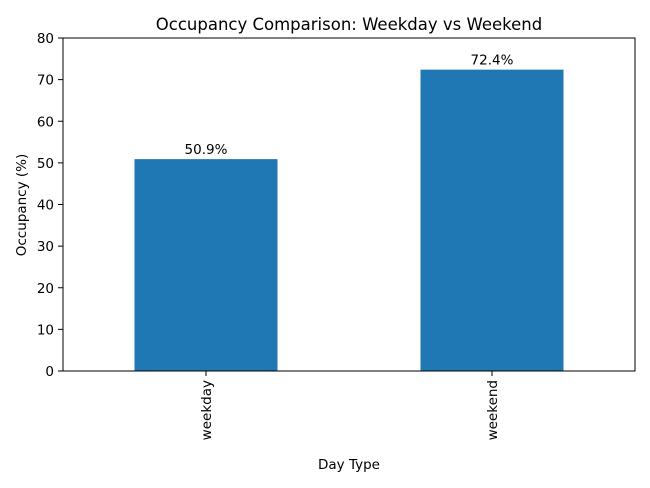 The width and height of the screenshot is (650, 488). What do you see at coordinates (45, 206) in the screenshot?
I see `y-tick-label: 40` at bounding box center [45, 206].